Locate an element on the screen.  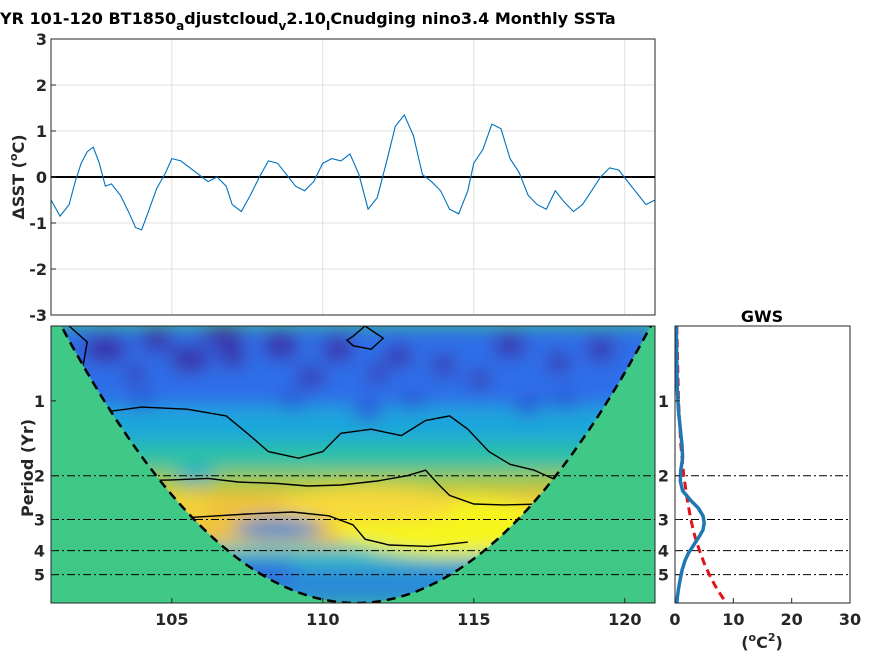
gws-x-label: (oC2) is located at coordinates (762, 641).